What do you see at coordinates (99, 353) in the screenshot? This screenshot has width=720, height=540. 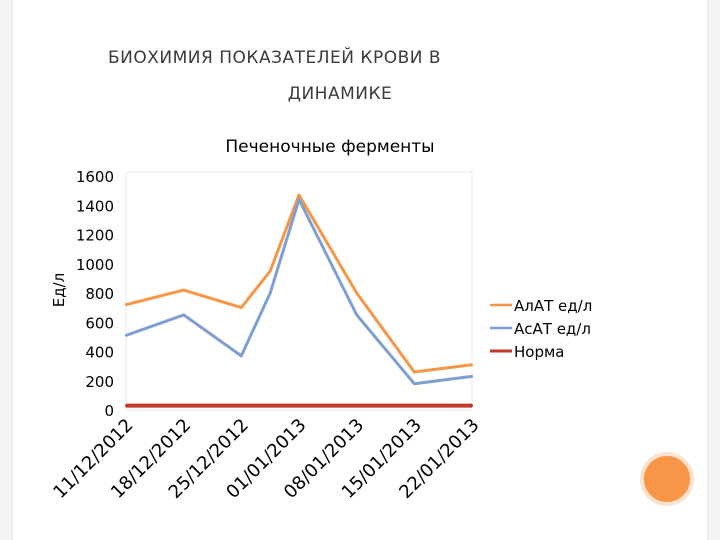 I see `y-tick-label: 400` at bounding box center [99, 353].